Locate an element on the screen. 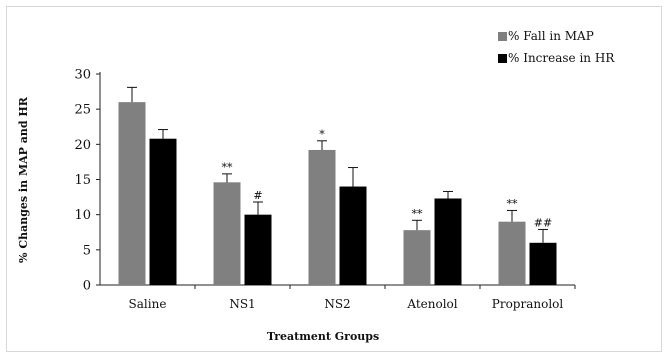 The width and height of the screenshot is (670, 358). y-tick-label: 15 is located at coordinates (82, 180).